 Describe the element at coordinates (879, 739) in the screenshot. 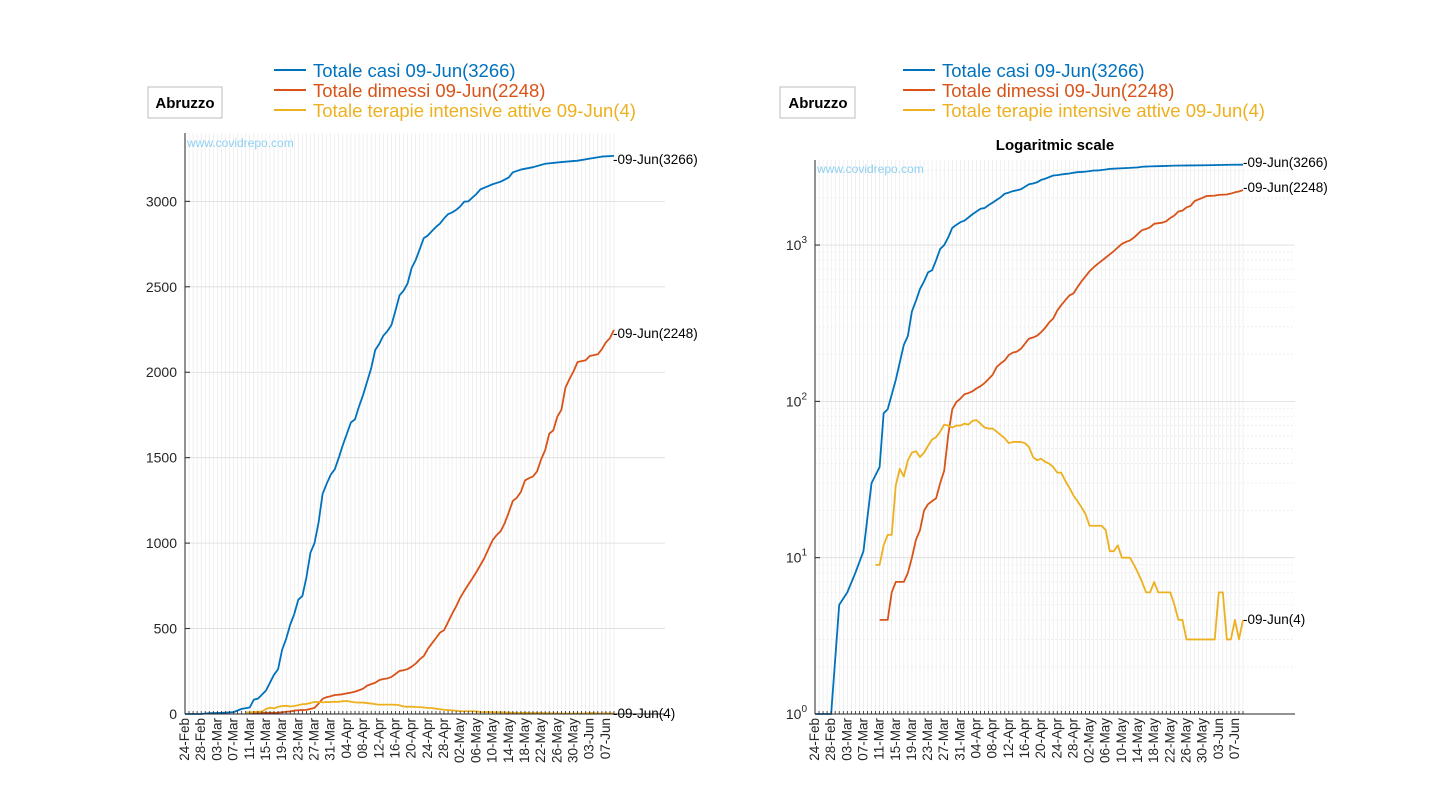

I see `log-xtick-label: 11-Mar` at that location.